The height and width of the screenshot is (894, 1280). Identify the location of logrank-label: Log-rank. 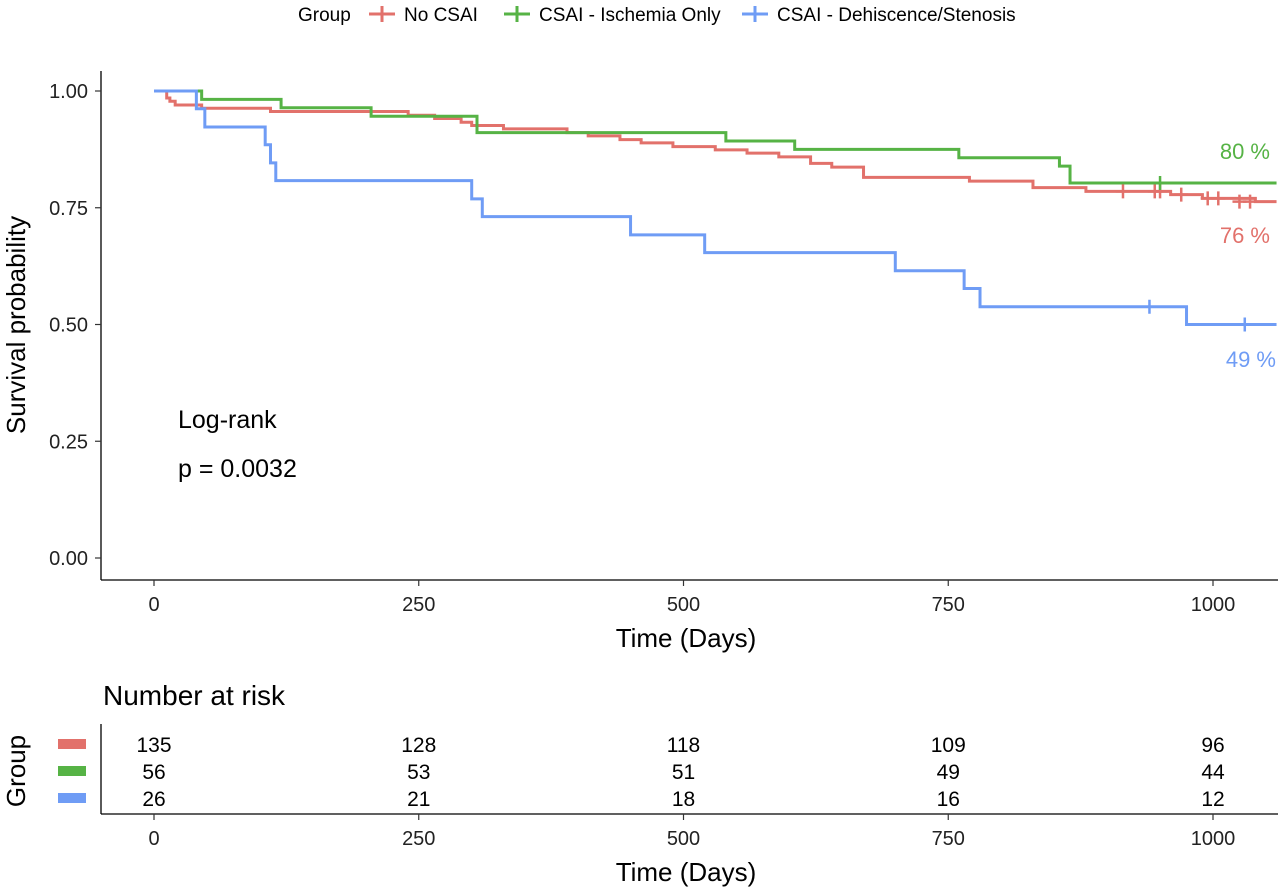
(227, 420).